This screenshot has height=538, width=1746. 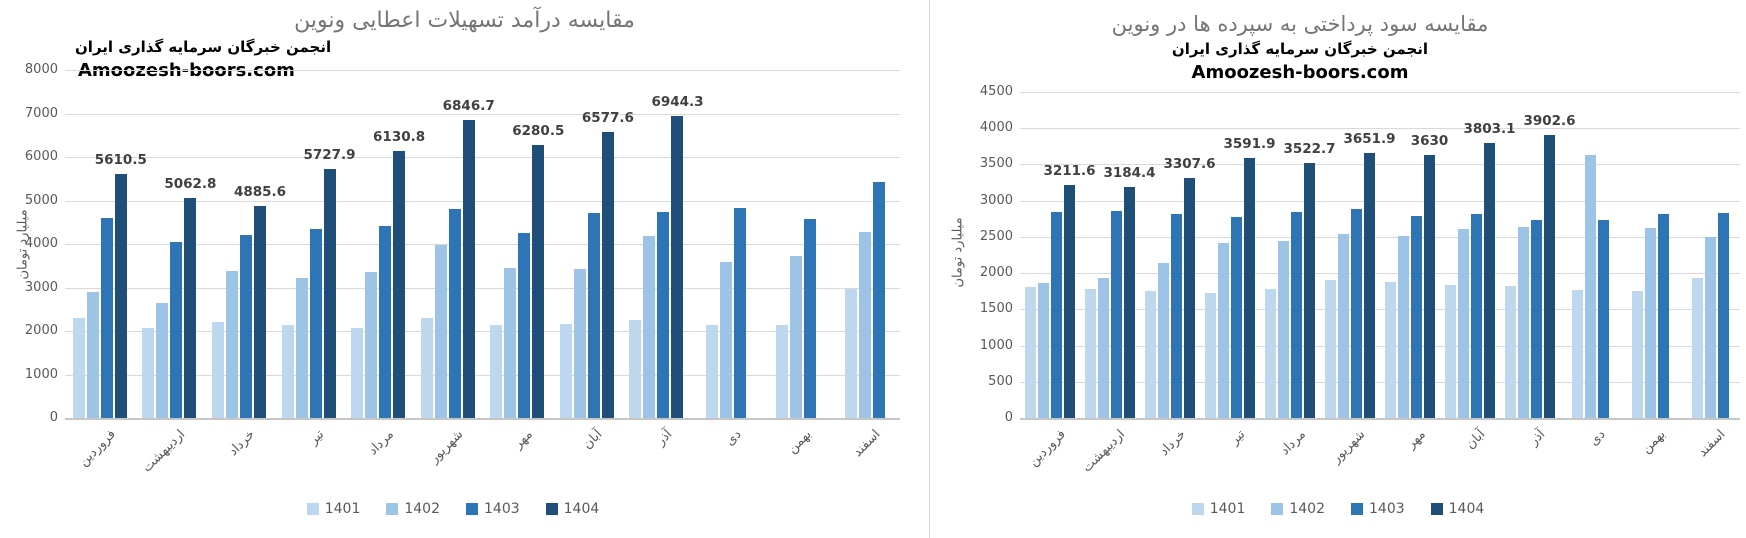 What do you see at coordinates (1223, 330) in the screenshot?
I see `bar-1402-m4` at bounding box center [1223, 330].